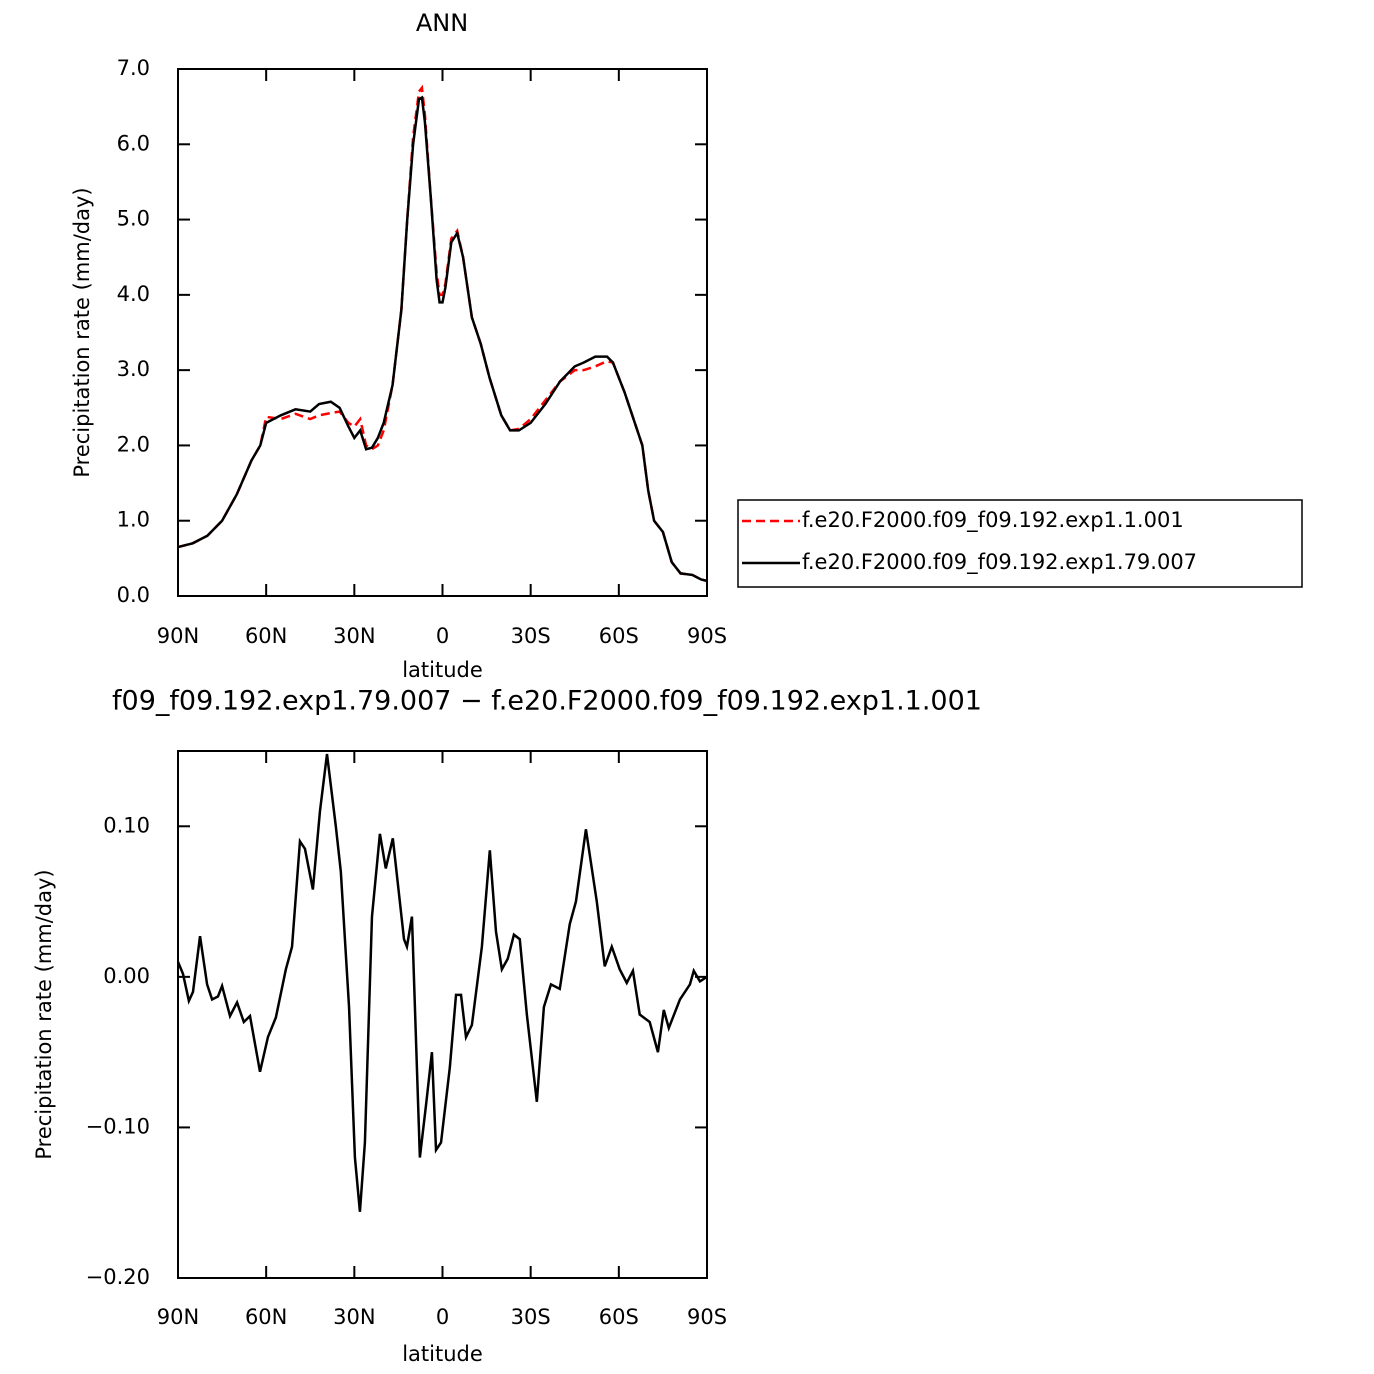 The height and width of the screenshot is (1374, 1374). I want to click on legend-label: f.e20.F2000.f09_f09.192.exp1.1.001, so click(993, 520).